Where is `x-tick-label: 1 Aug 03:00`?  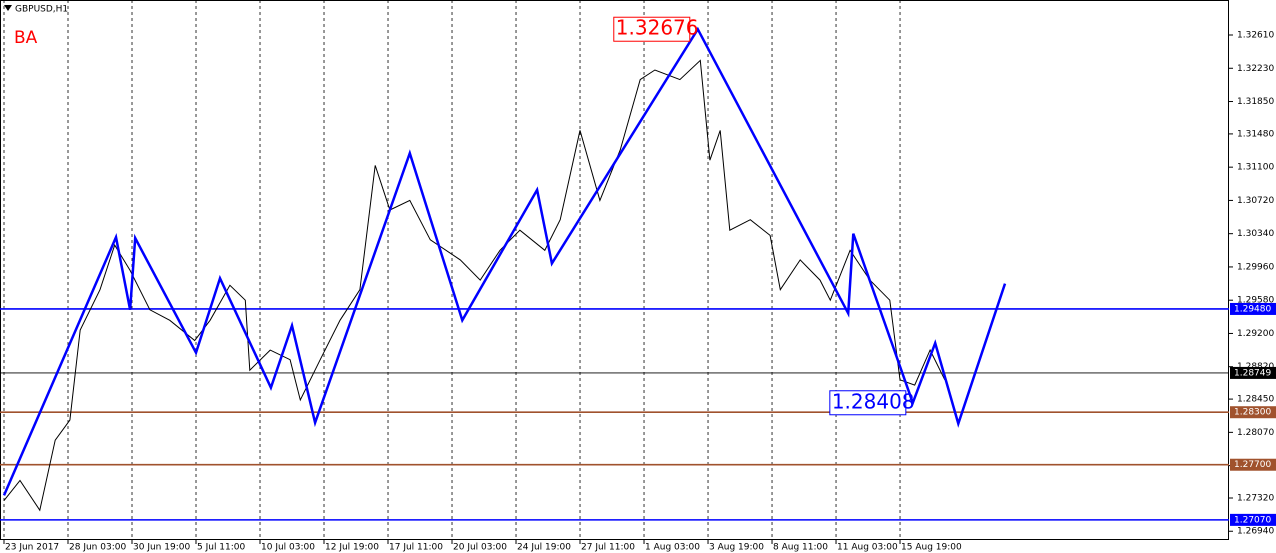
x-tick-label: 1 Aug 03:00 is located at coordinates (672, 548).